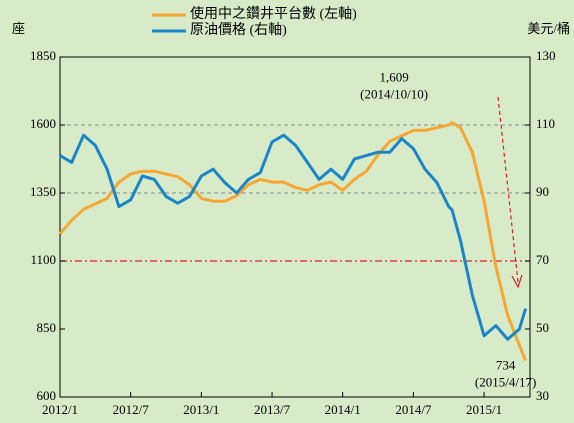 This screenshot has width=574, height=423. I want to click on y2-tick-label: 50, so click(542, 327).